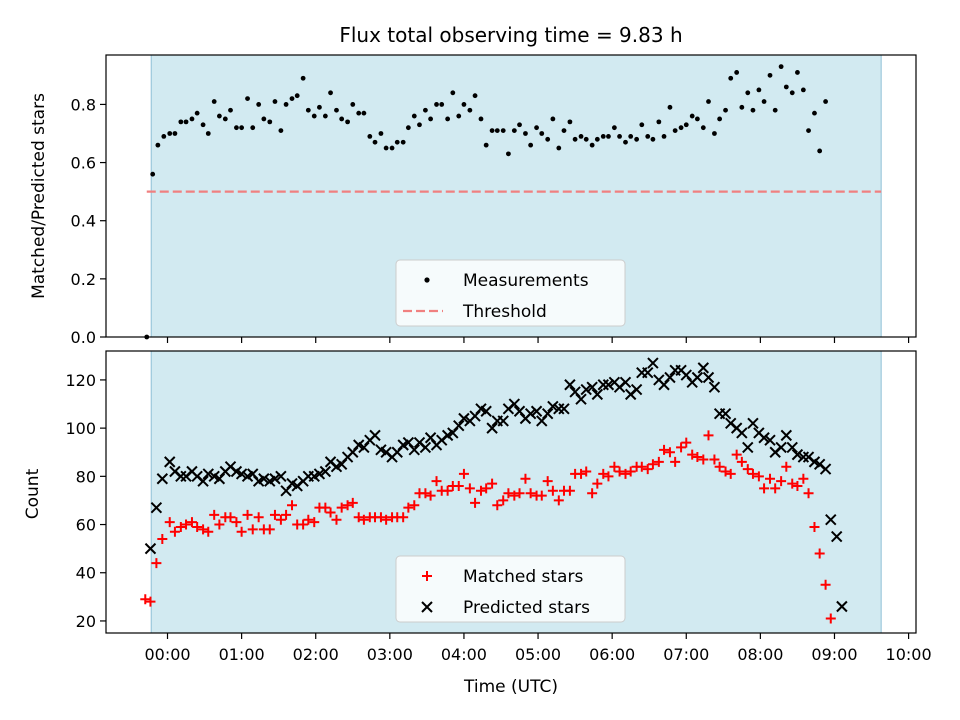 Image resolution: width=960 pixels, height=720 pixels. Describe the element at coordinates (427, 607) in the screenshot. I see `legend-marker-predicted` at that location.